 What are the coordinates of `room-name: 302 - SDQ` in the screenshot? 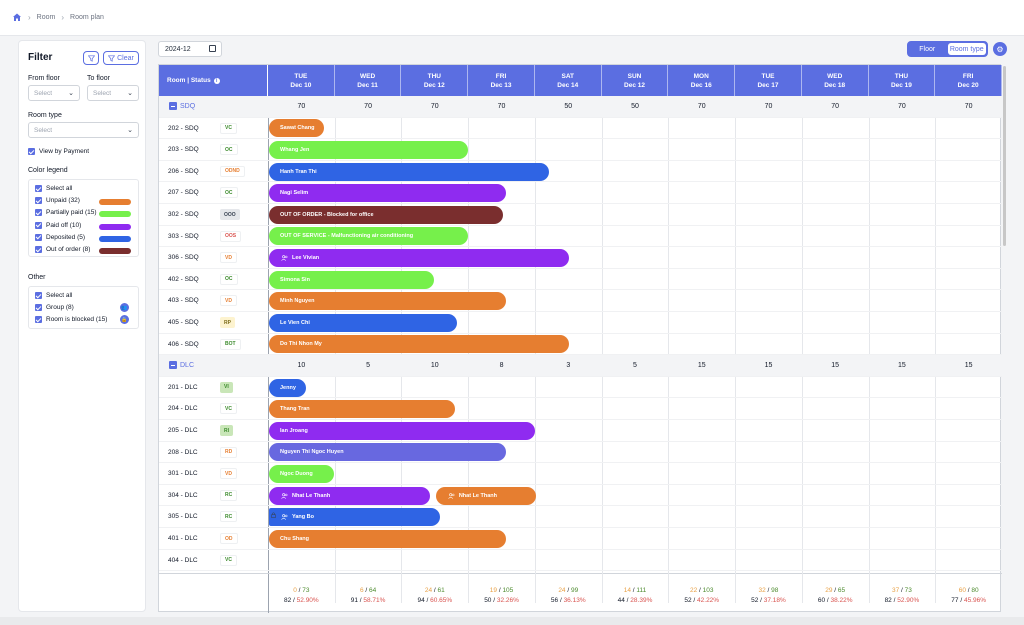 It's located at (183, 214).